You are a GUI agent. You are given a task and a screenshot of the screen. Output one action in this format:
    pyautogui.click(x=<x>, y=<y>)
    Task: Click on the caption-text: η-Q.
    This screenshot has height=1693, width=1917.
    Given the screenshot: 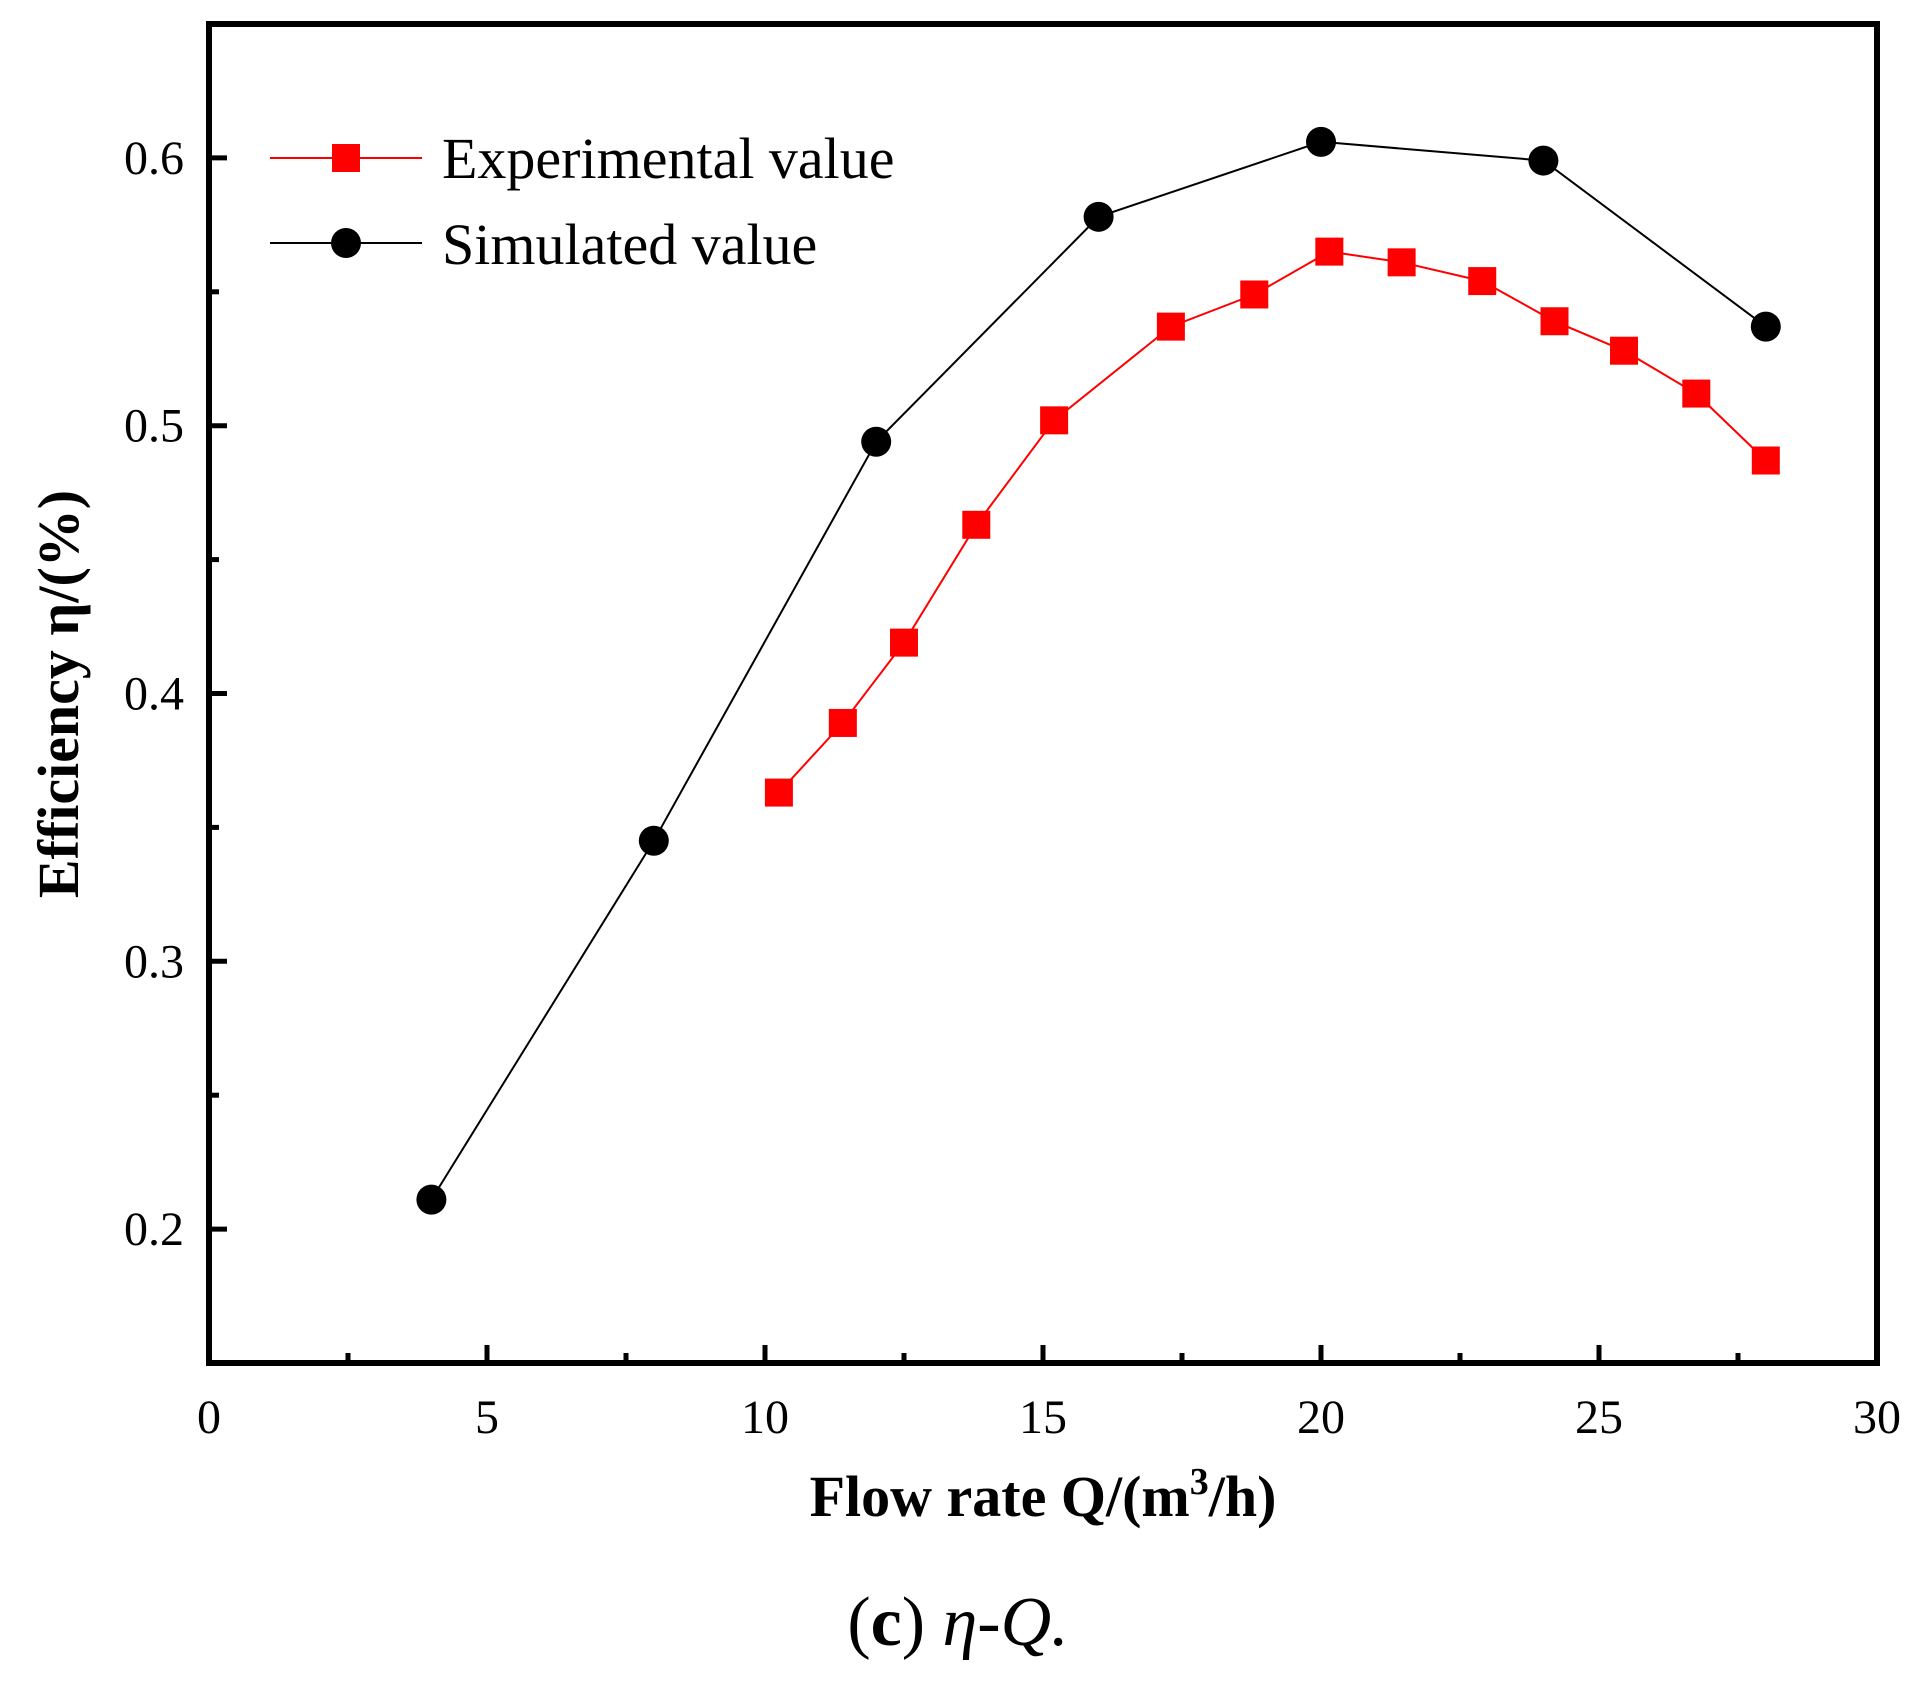 What is the action you would take?
    pyautogui.click(x=1006, y=1622)
    